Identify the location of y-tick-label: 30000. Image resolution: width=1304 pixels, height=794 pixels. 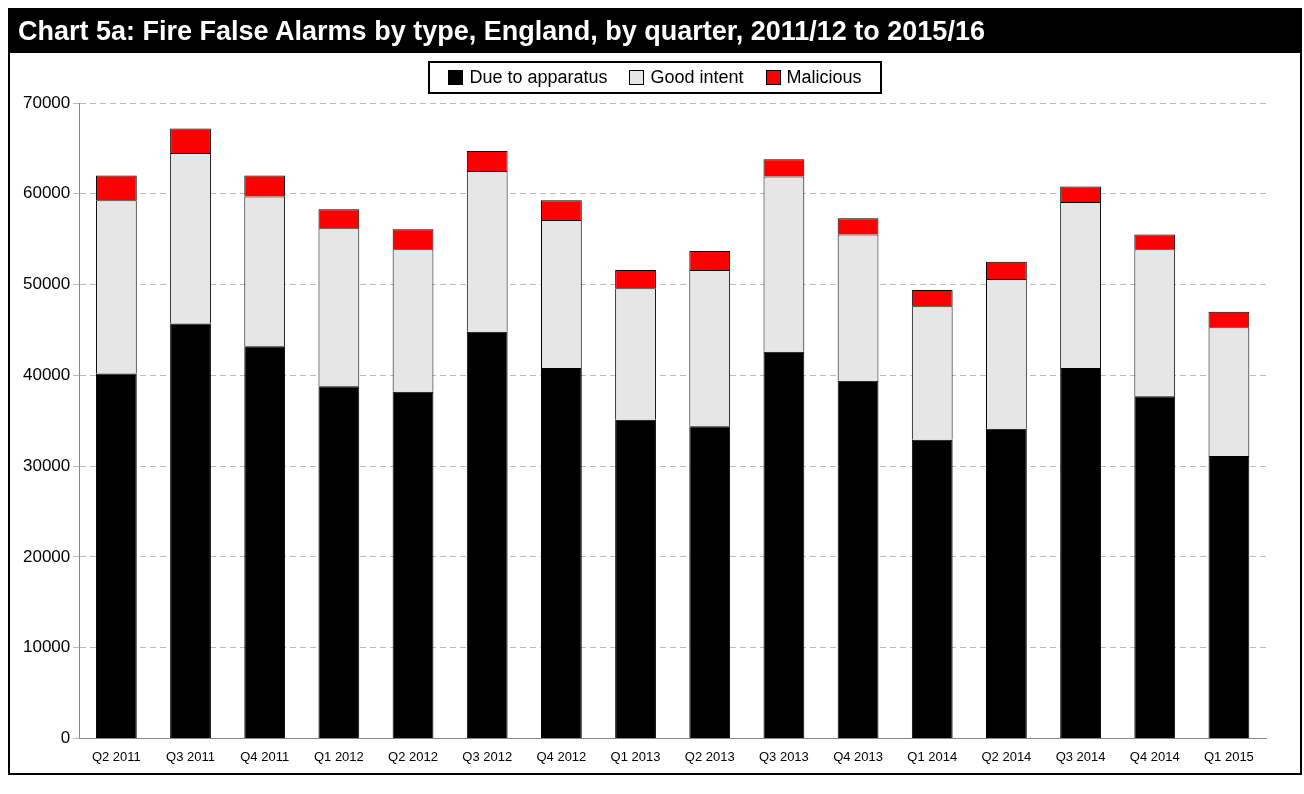
(46, 465).